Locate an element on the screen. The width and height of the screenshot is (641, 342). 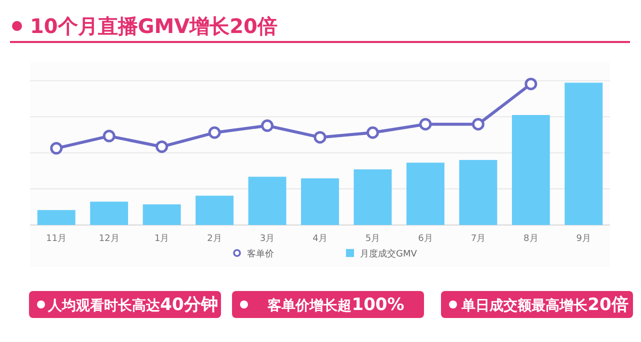
chart-title: 10个月直播GMV增长20倍 is located at coordinates (154, 26).